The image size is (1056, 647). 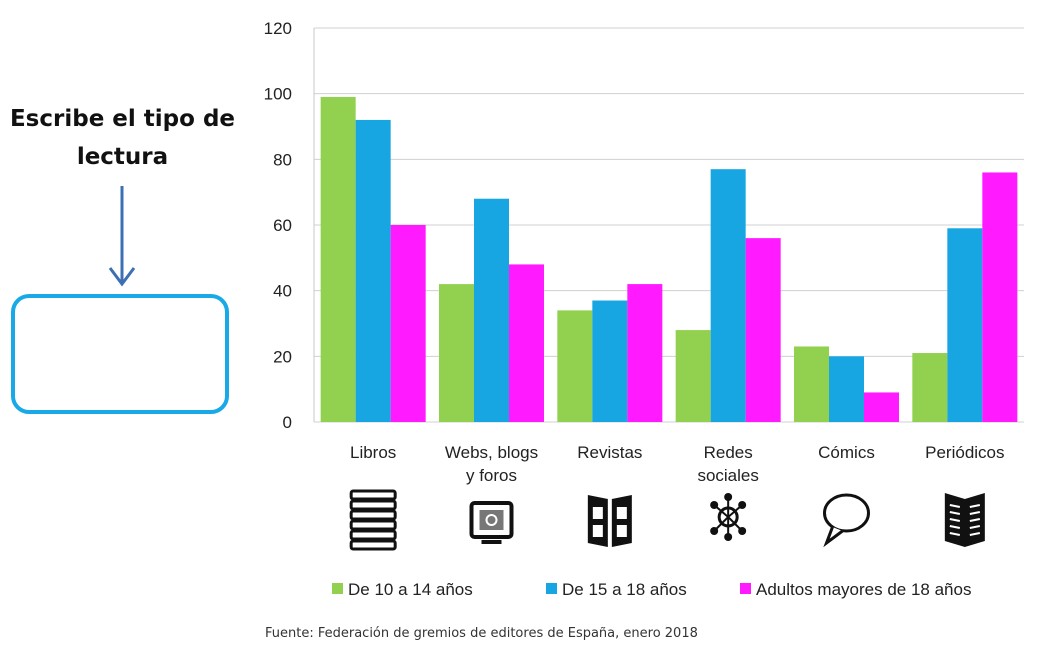 I want to click on y-tick-label: 120, so click(x=278, y=28).